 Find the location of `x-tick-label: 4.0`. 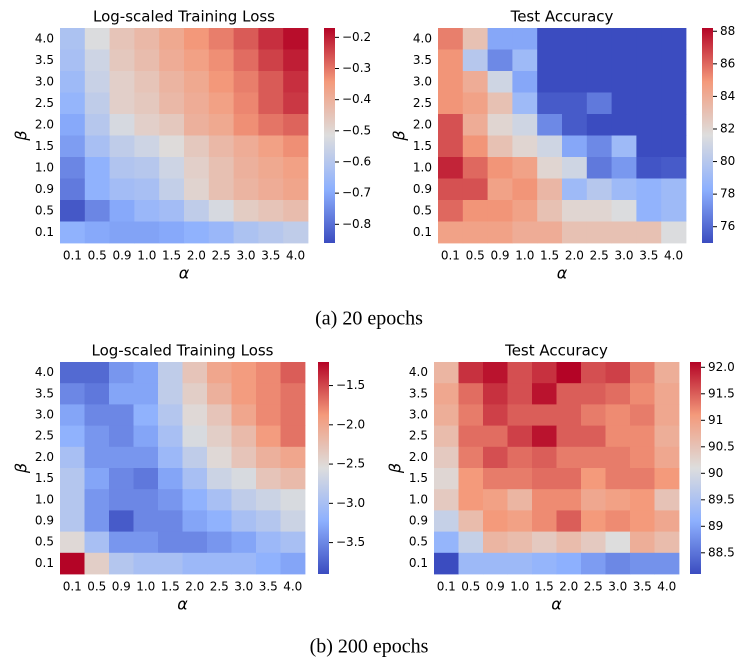

x-tick-label: 4.0 is located at coordinates (295, 256).